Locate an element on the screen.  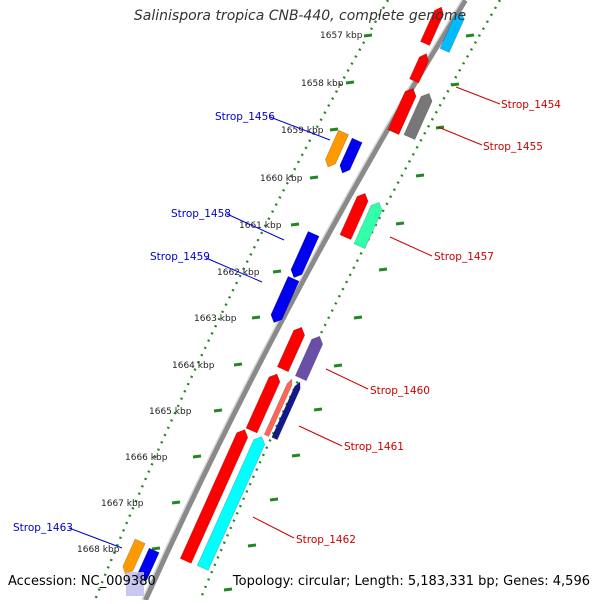
gene-label-forward: Strop_1462 is located at coordinates (326, 540).